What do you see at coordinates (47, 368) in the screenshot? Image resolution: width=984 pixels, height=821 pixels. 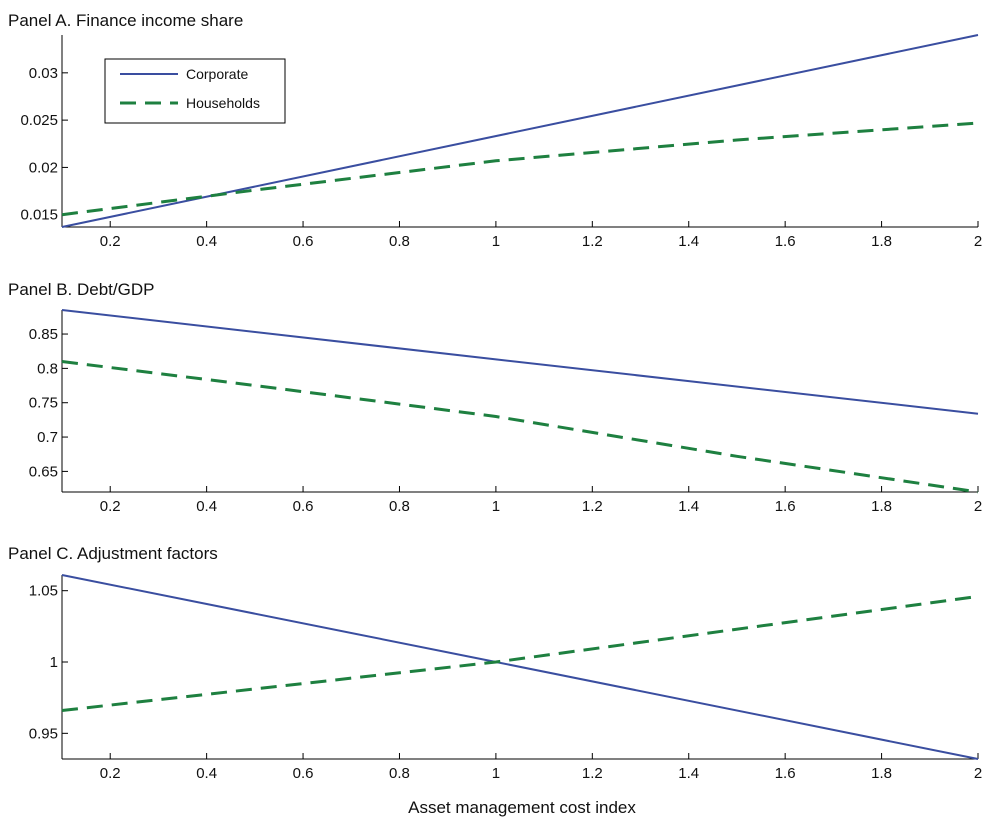 I see `y-tick-label: 0.8` at bounding box center [47, 368].